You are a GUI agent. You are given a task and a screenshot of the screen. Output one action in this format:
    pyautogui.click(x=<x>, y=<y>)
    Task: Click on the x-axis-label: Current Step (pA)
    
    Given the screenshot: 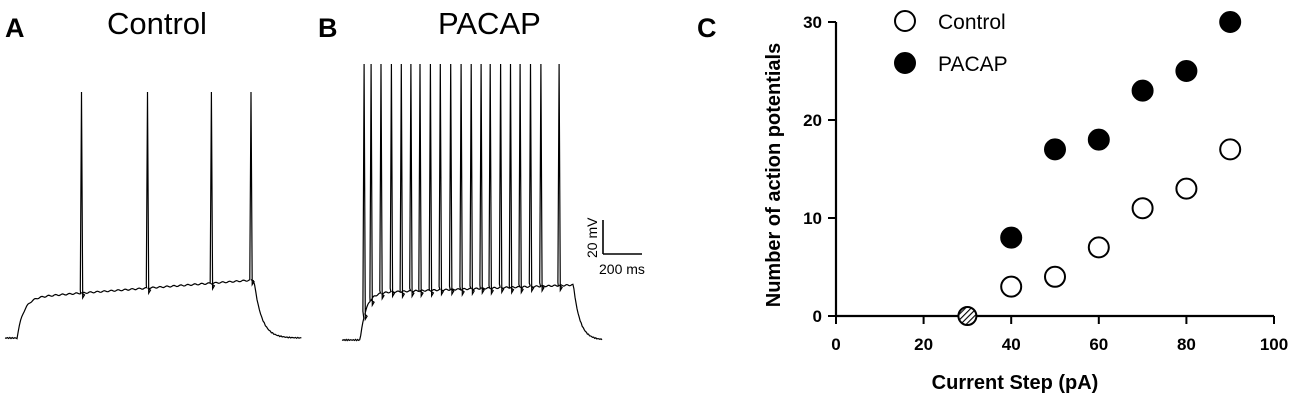 What is the action you would take?
    pyautogui.click(x=1015, y=383)
    